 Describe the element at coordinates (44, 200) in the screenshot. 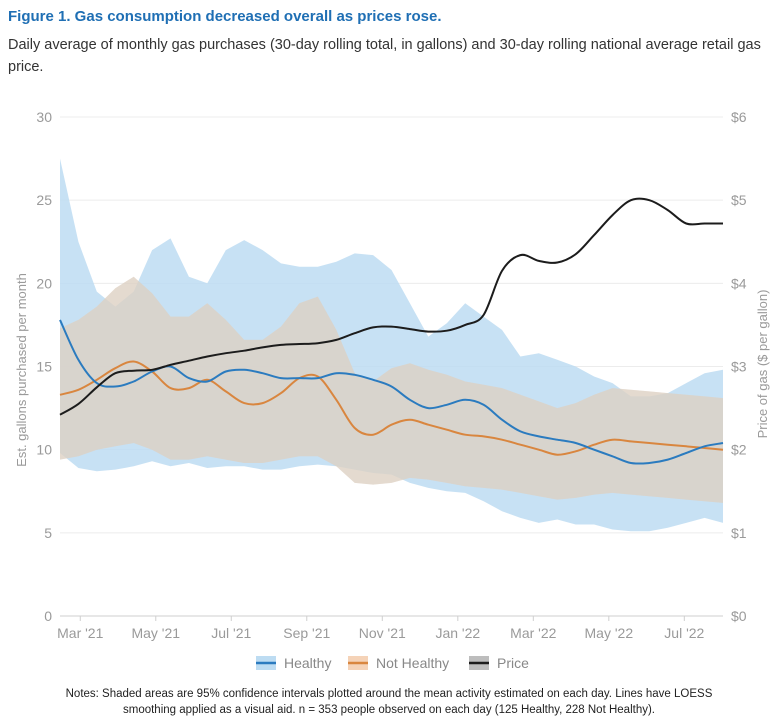

I see `y-tick-label-left: 25` at that location.